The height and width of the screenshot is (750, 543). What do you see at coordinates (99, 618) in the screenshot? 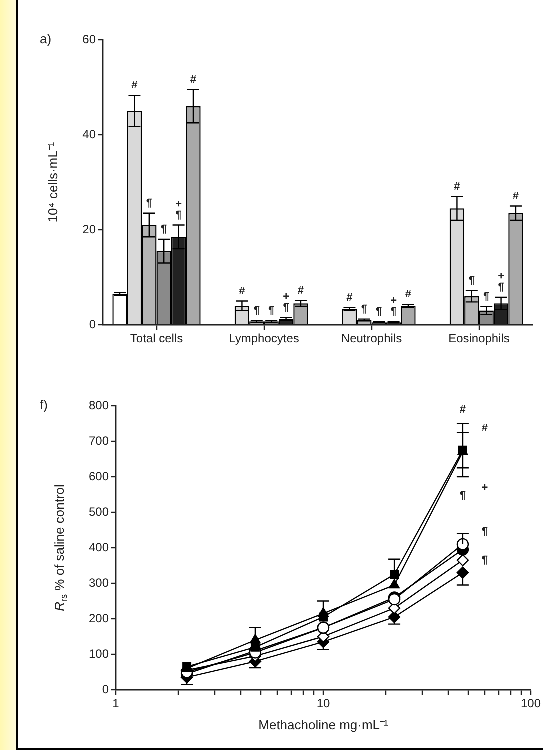
I see `y-tick-label: 200` at bounding box center [99, 618].